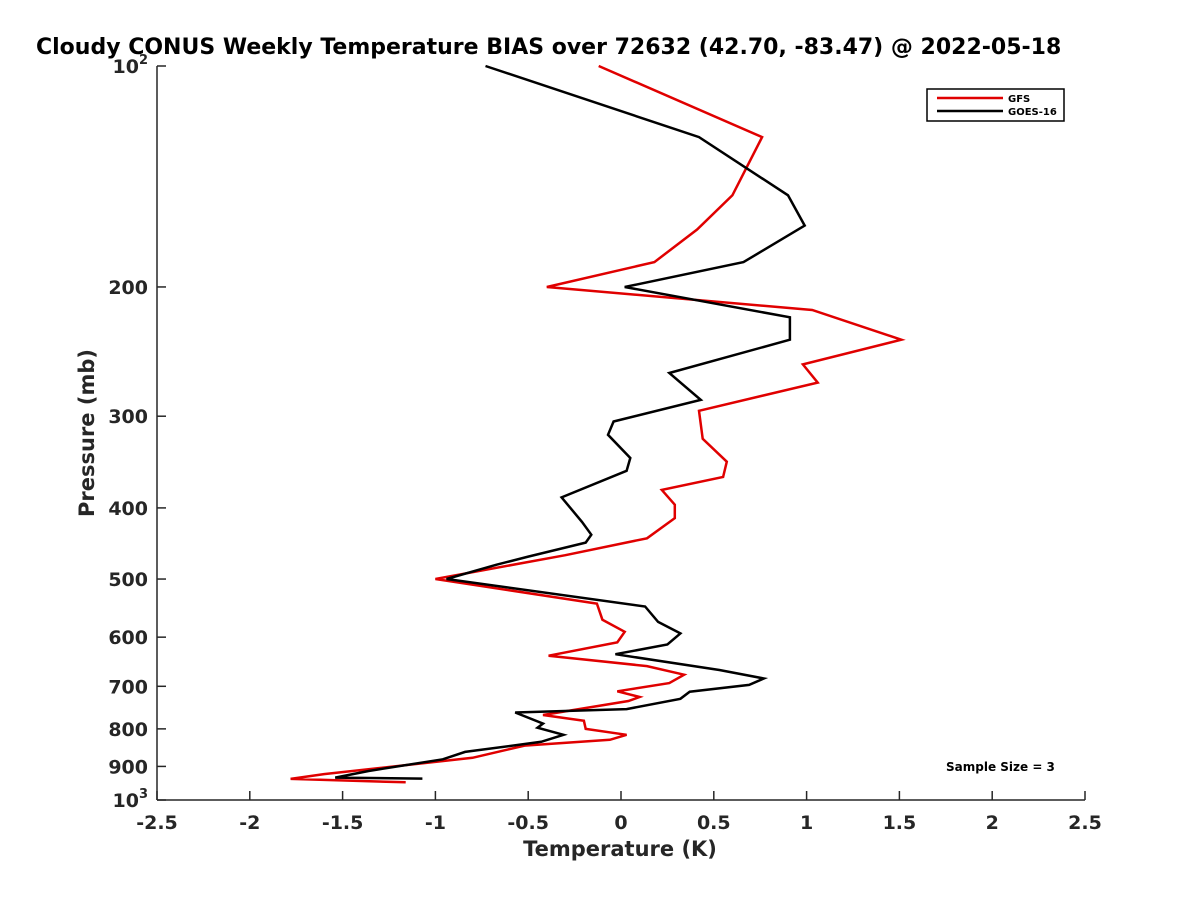 The width and height of the screenshot is (1200, 900). I want to click on sample-size-annotation: Sample Size = 3, so click(1000, 767).